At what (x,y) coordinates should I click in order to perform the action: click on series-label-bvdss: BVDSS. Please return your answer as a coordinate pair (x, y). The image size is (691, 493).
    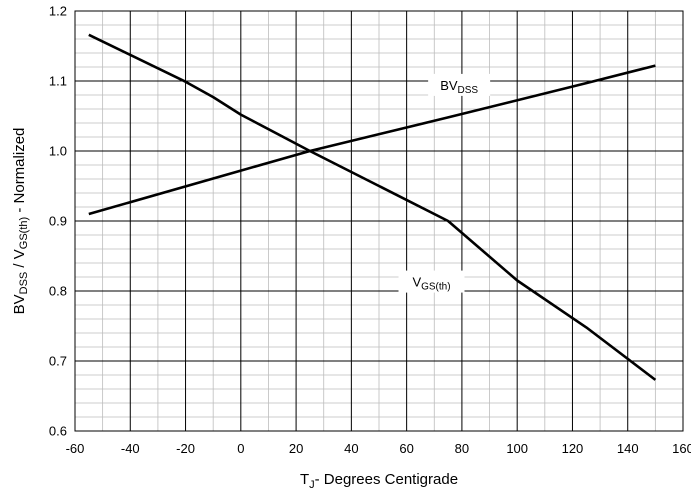
    Looking at the image, I should click on (459, 84).